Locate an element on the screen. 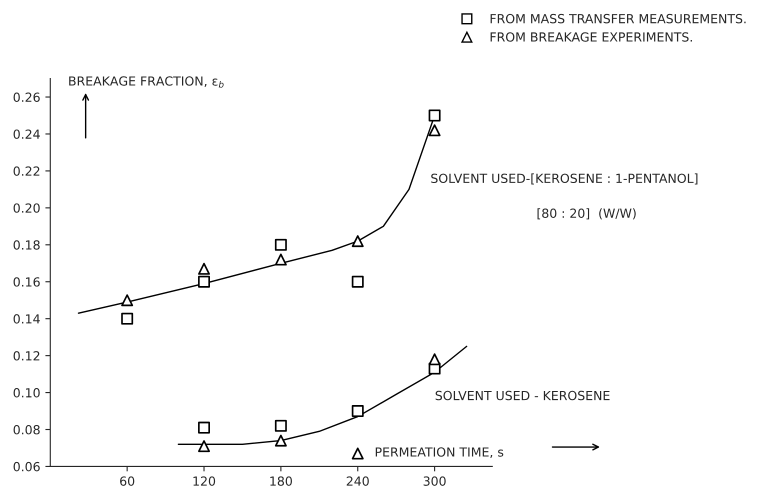 The width and height of the screenshot is (762, 491). annotation: SOLVENT USED-[KEROSENE : 1-PENTANOL] is located at coordinates (564, 179).